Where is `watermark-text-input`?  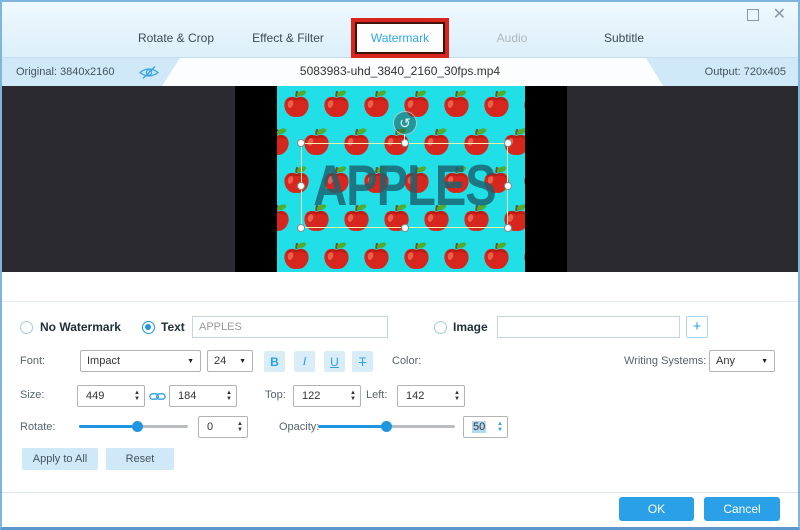 watermark-text-input is located at coordinates (290, 327).